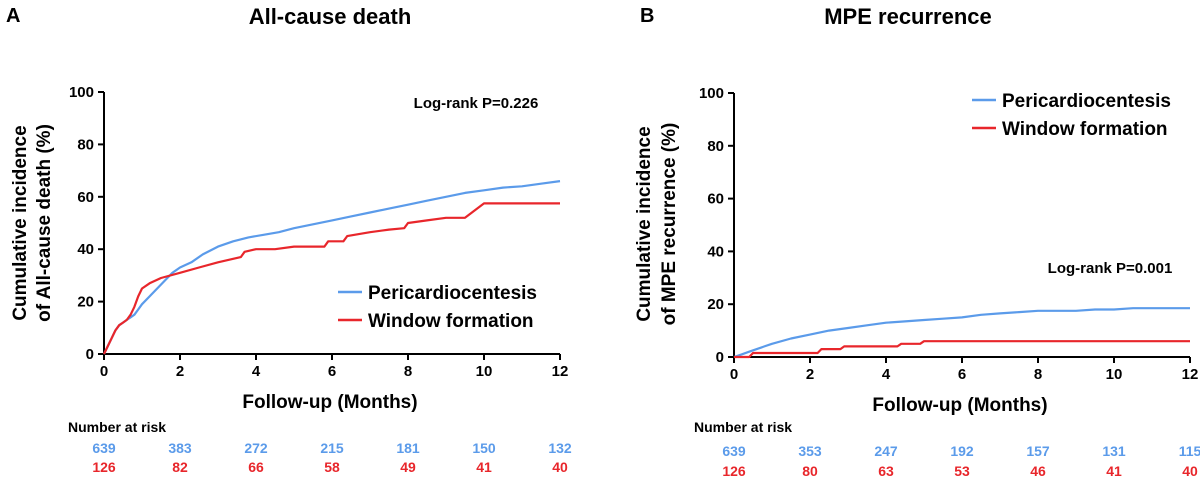 Image resolution: width=1200 pixels, height=480 pixels. I want to click on risk-count: 383, so click(180, 448).